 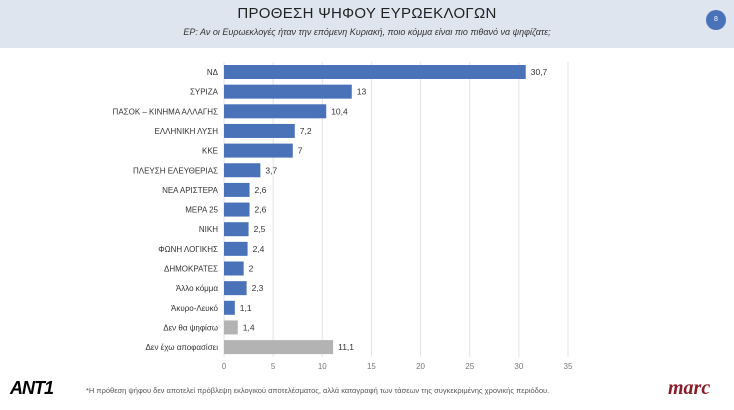 What do you see at coordinates (191, 269) in the screenshot?
I see `category-label: ΔΗΜΟΚΡΑΤΕΣ` at bounding box center [191, 269].